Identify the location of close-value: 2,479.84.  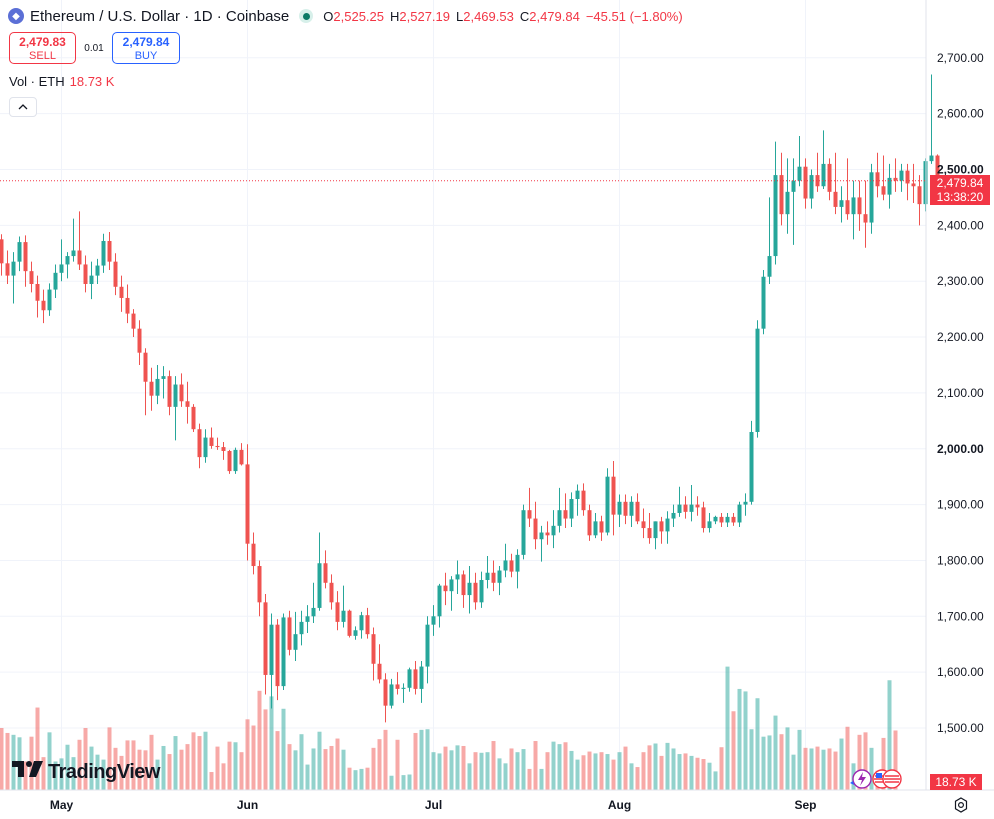
(554, 16).